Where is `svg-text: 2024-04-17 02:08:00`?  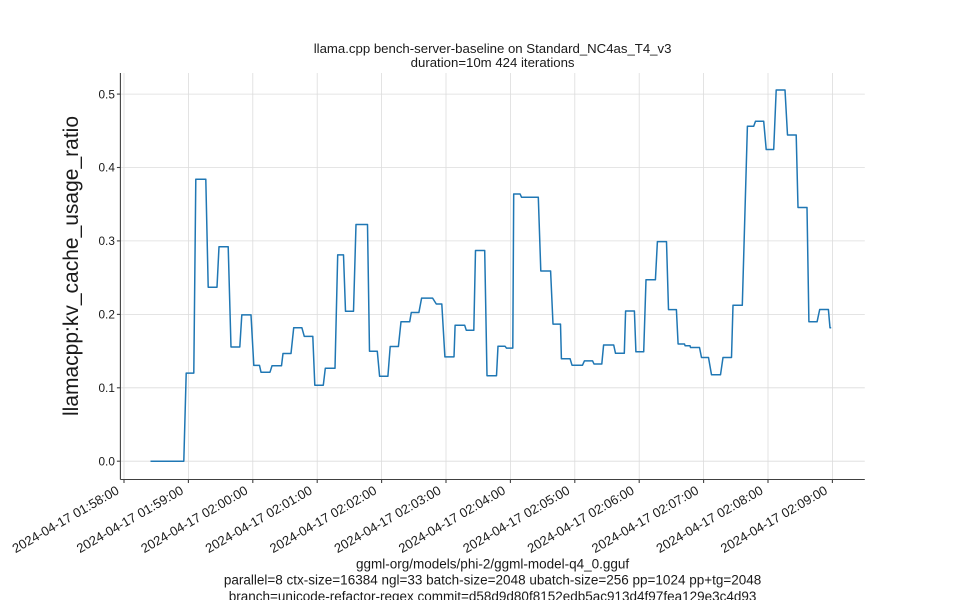
svg-text: 2024-04-17 02:08:00 is located at coordinates (709, 519).